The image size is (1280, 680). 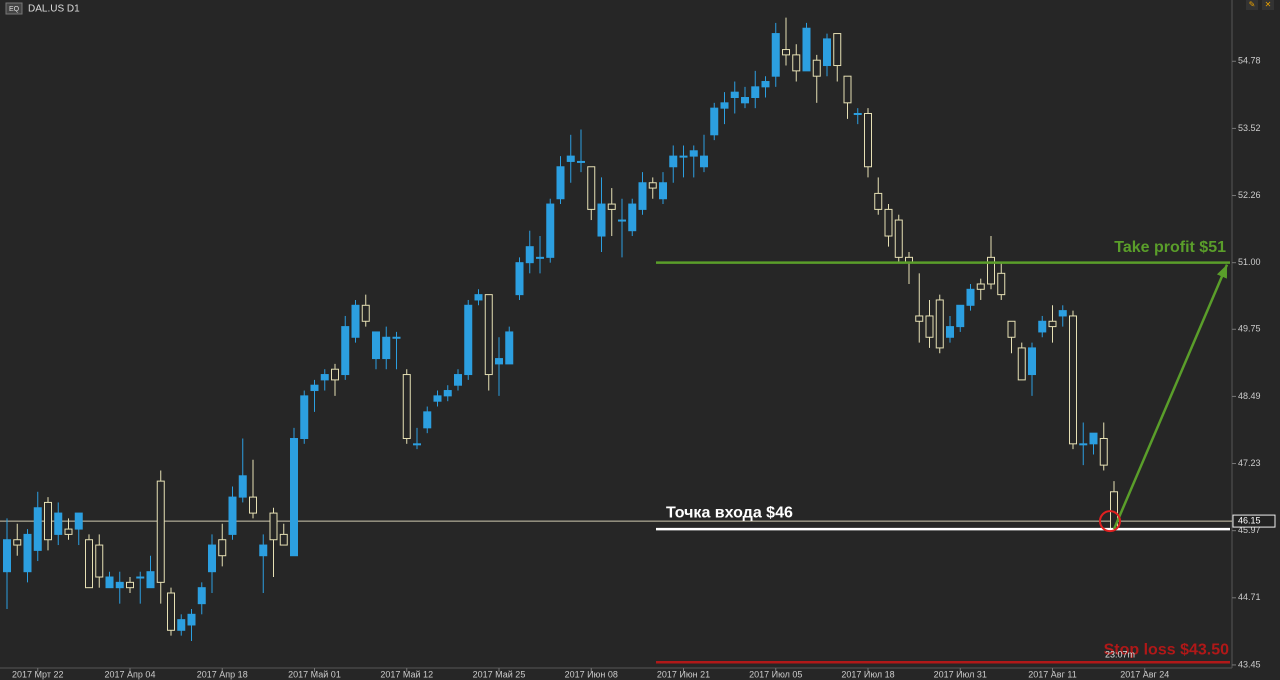 I want to click on y-tick-label: 49.75, so click(x=1249, y=329).